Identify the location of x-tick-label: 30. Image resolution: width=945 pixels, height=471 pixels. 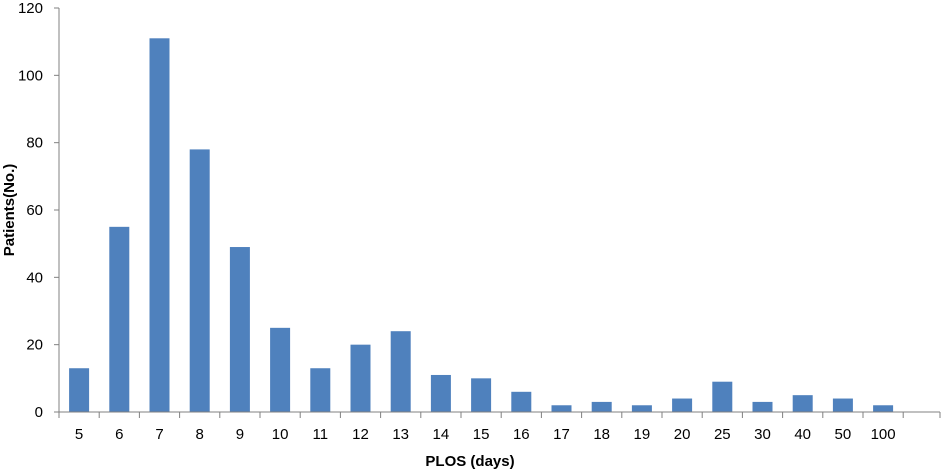
(762, 434).